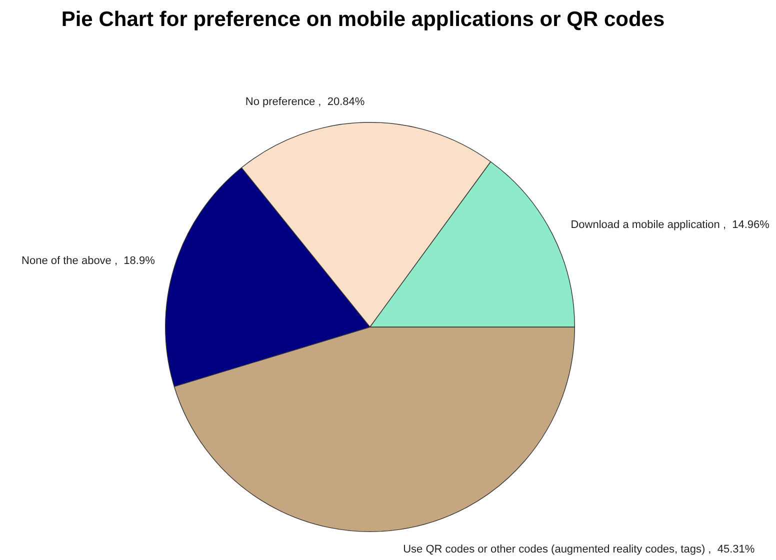 This screenshot has height=560, width=776. Describe the element at coordinates (670, 225) in the screenshot. I see `slice-label: Download a mobile application , 14.96%` at that location.